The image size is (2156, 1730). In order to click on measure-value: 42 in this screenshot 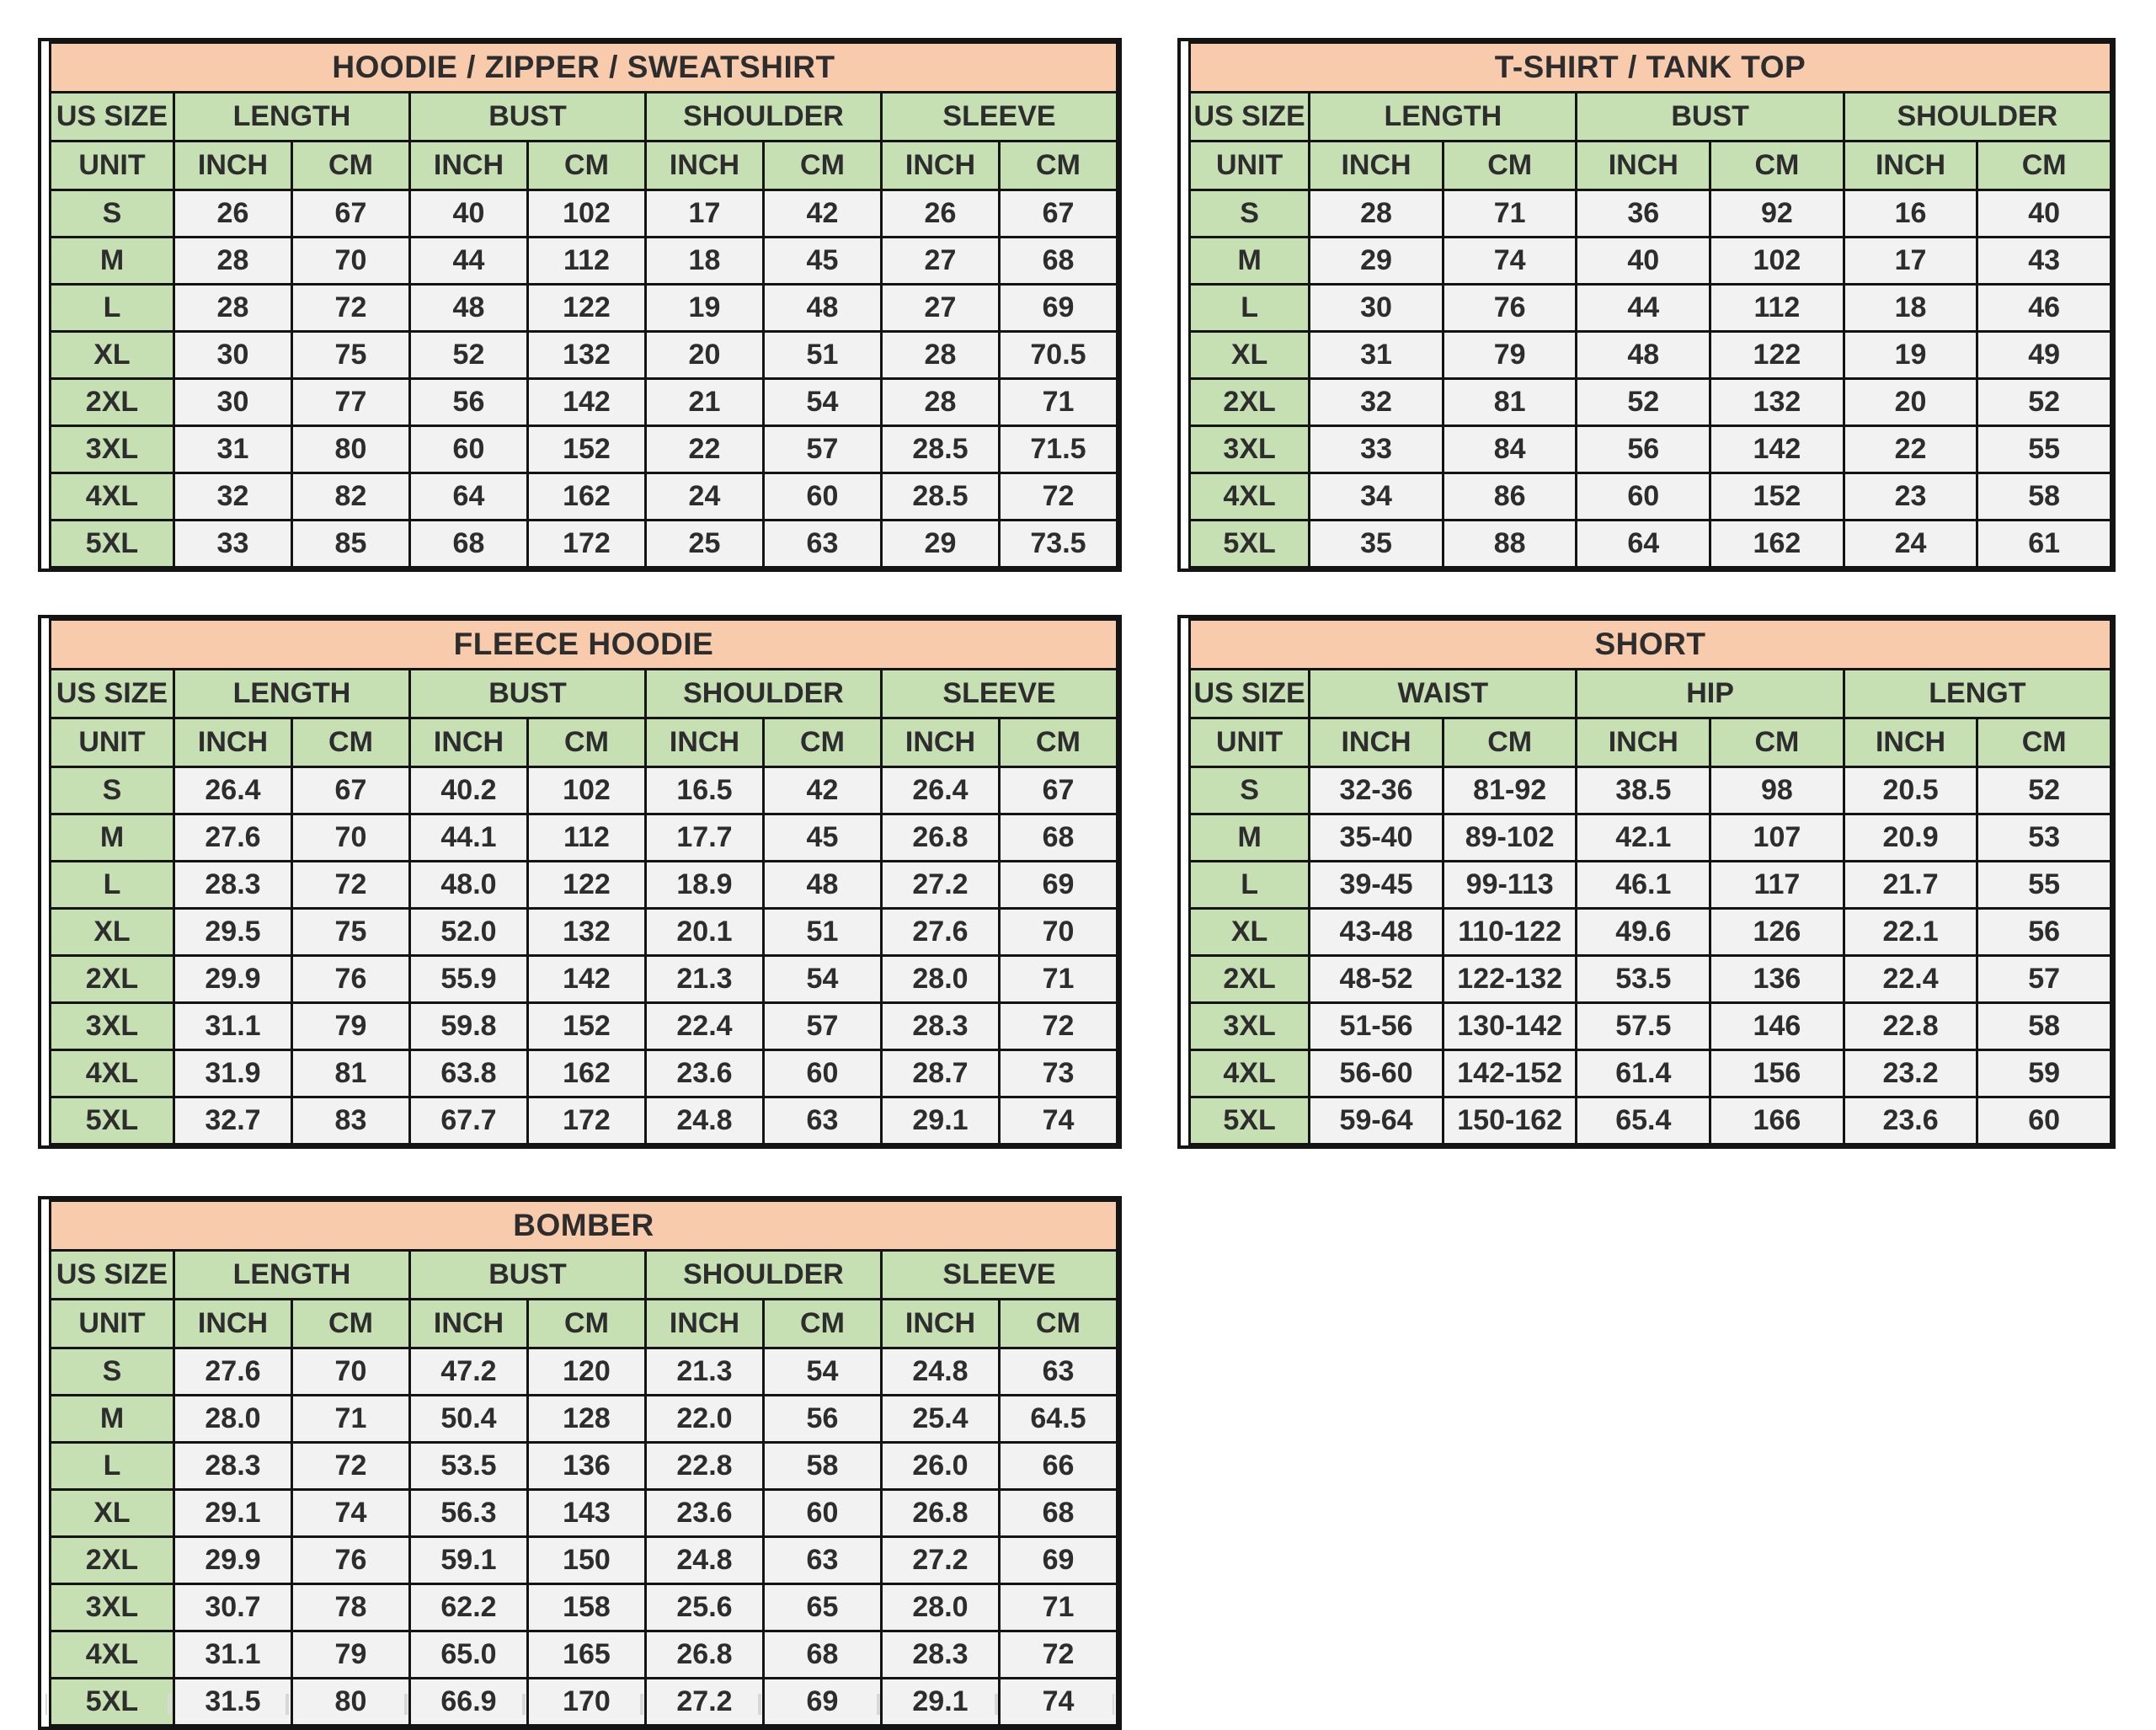, I will do `click(822, 790)`.